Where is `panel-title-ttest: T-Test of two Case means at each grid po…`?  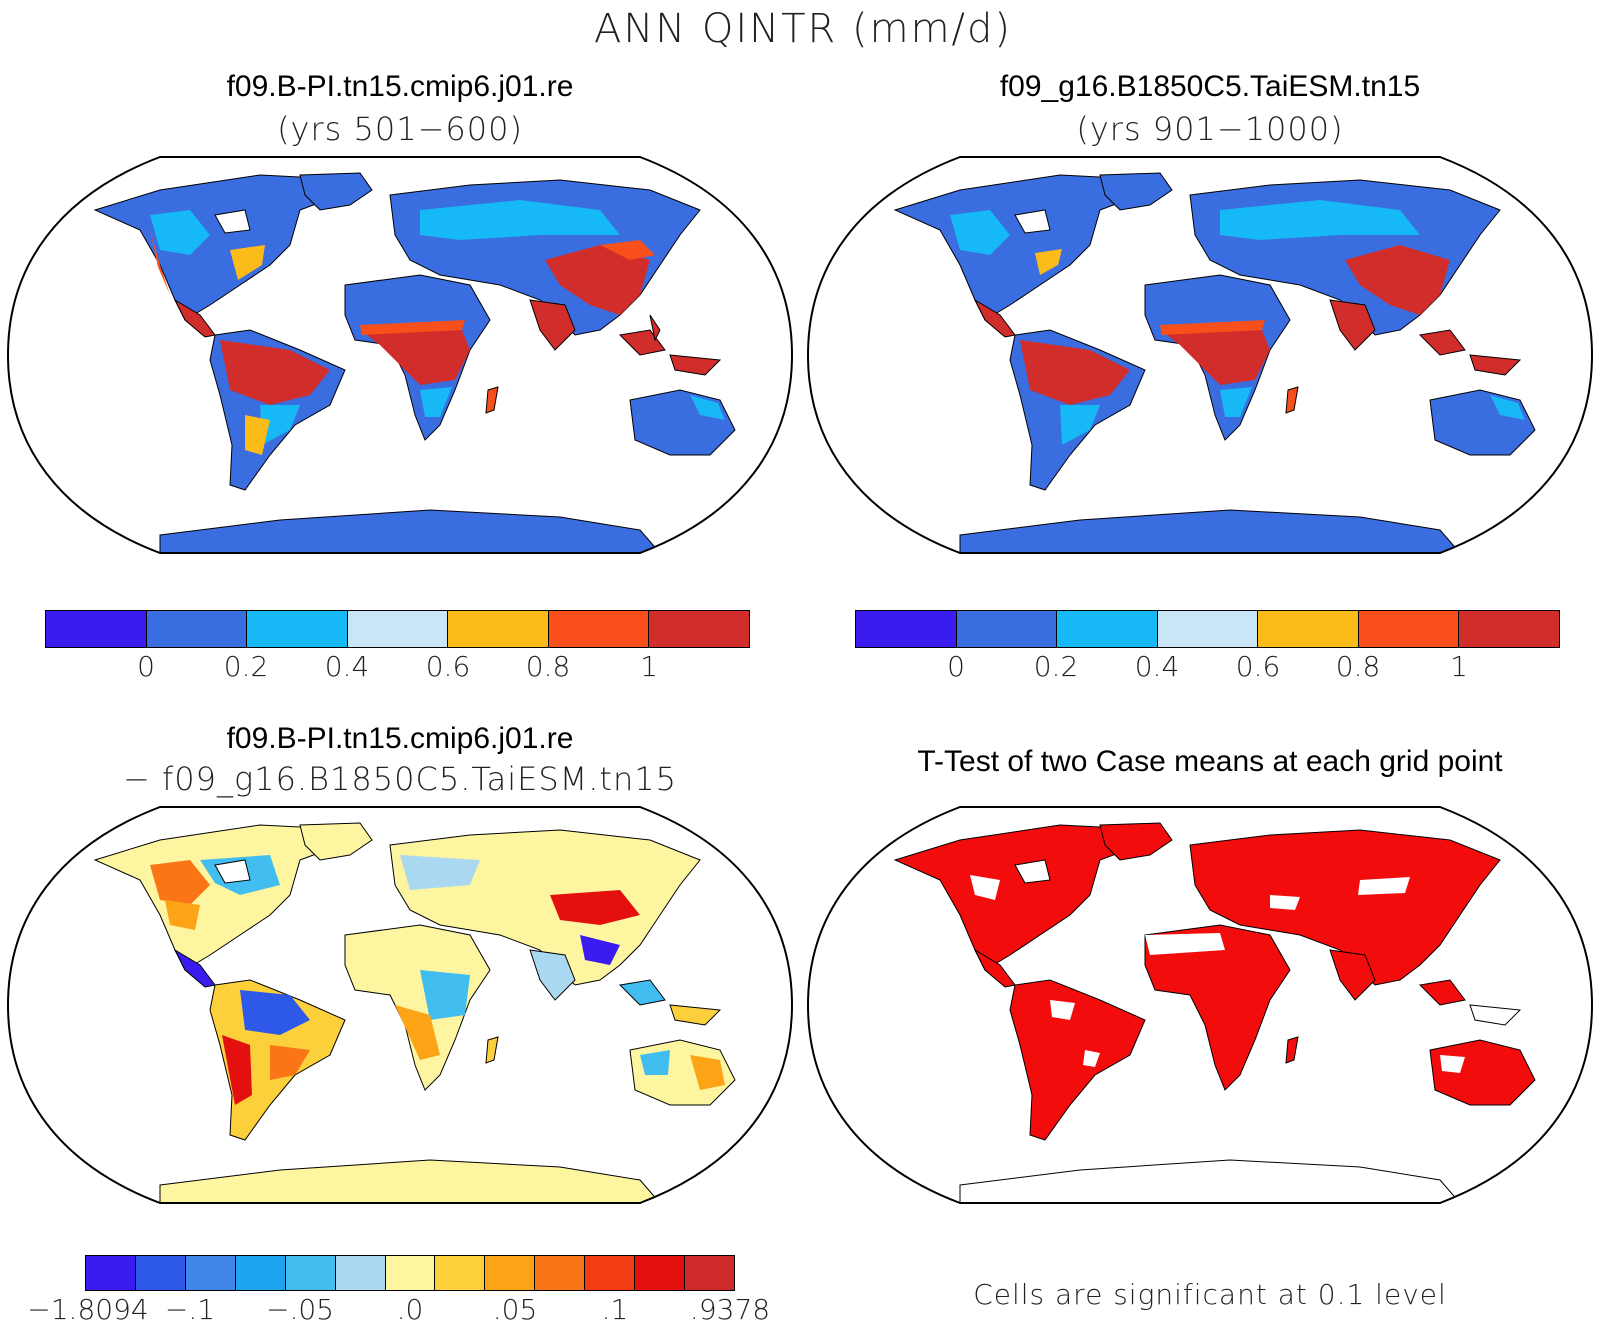
panel-title-ttest: T-Test of two Case means at each grid po… is located at coordinates (1210, 761).